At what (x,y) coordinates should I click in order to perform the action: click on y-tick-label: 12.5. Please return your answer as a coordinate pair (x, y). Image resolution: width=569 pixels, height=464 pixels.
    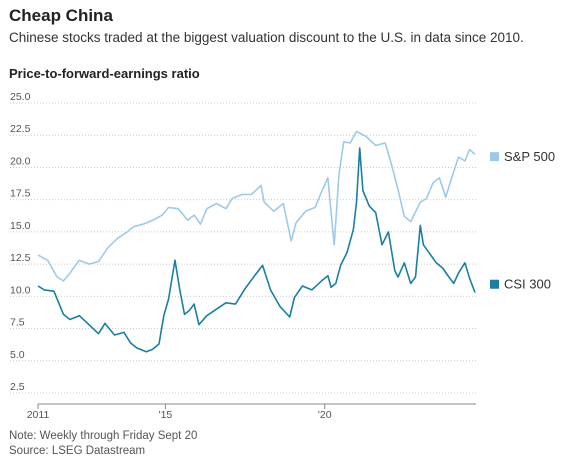
    Looking at the image, I should click on (20, 258).